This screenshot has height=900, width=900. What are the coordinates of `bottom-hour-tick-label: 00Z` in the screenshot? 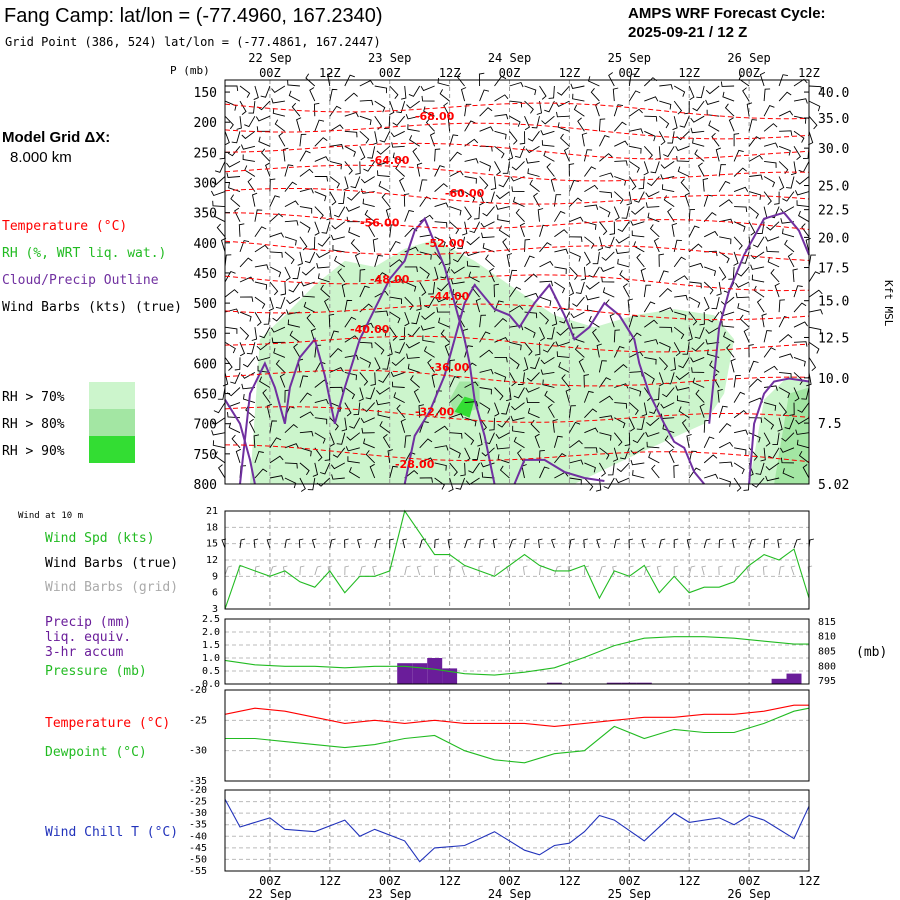 It's located at (749, 881).